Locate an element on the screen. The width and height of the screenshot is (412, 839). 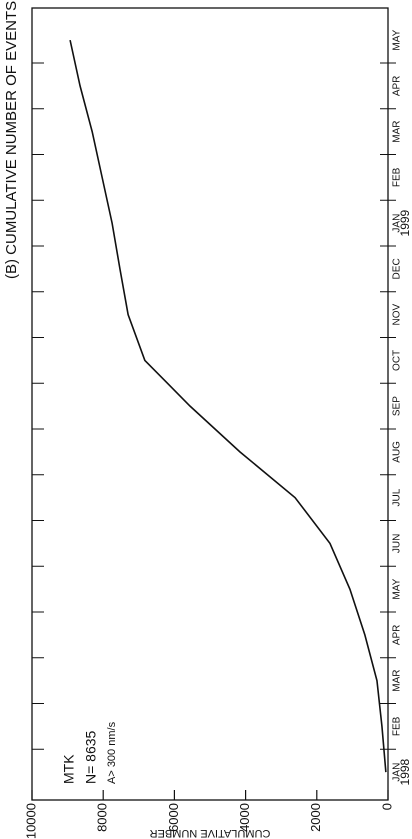
year-label: 1998 is located at coordinates (405, 771).